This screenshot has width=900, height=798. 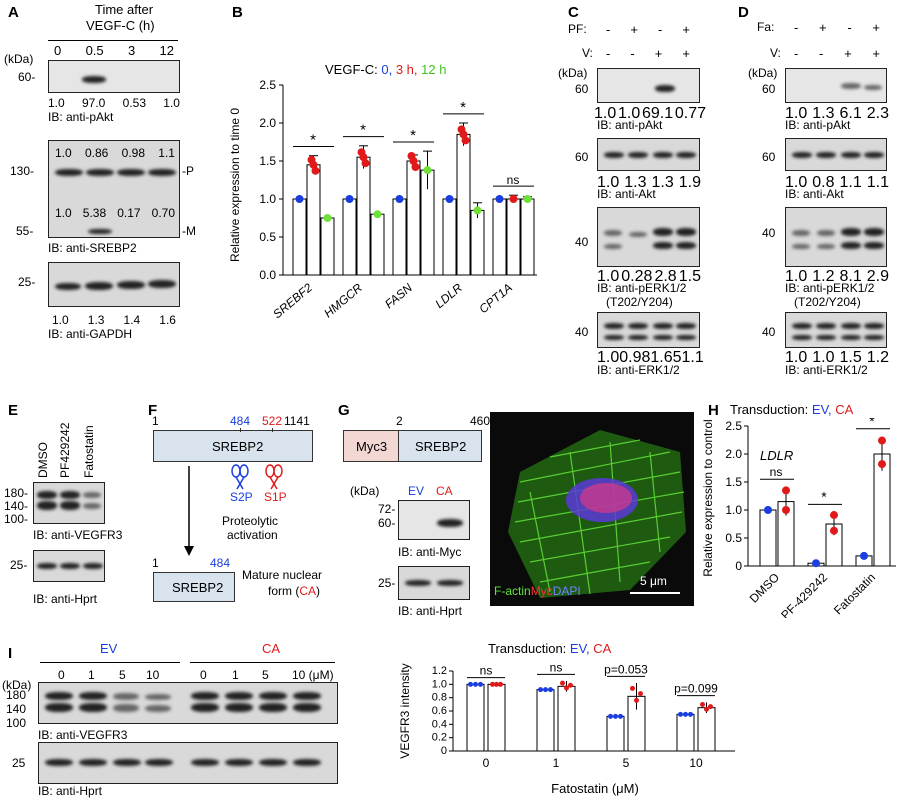 I want to click on blot-a-gapdh, so click(x=114, y=284).